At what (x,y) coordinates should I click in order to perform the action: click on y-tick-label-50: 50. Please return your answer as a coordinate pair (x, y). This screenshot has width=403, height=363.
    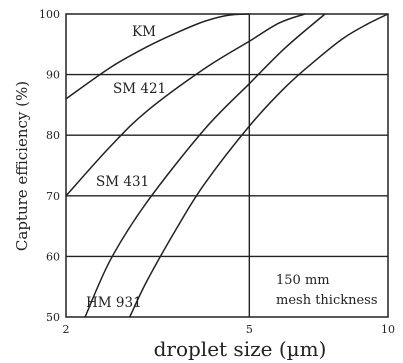
    Looking at the image, I should click on (53, 317).